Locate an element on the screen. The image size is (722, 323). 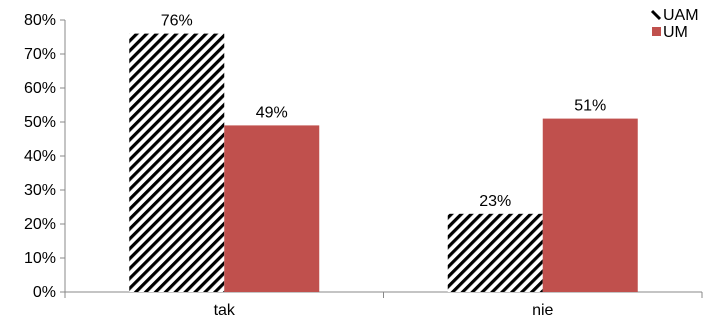
y-tick-label: 30% is located at coordinates (40, 190).